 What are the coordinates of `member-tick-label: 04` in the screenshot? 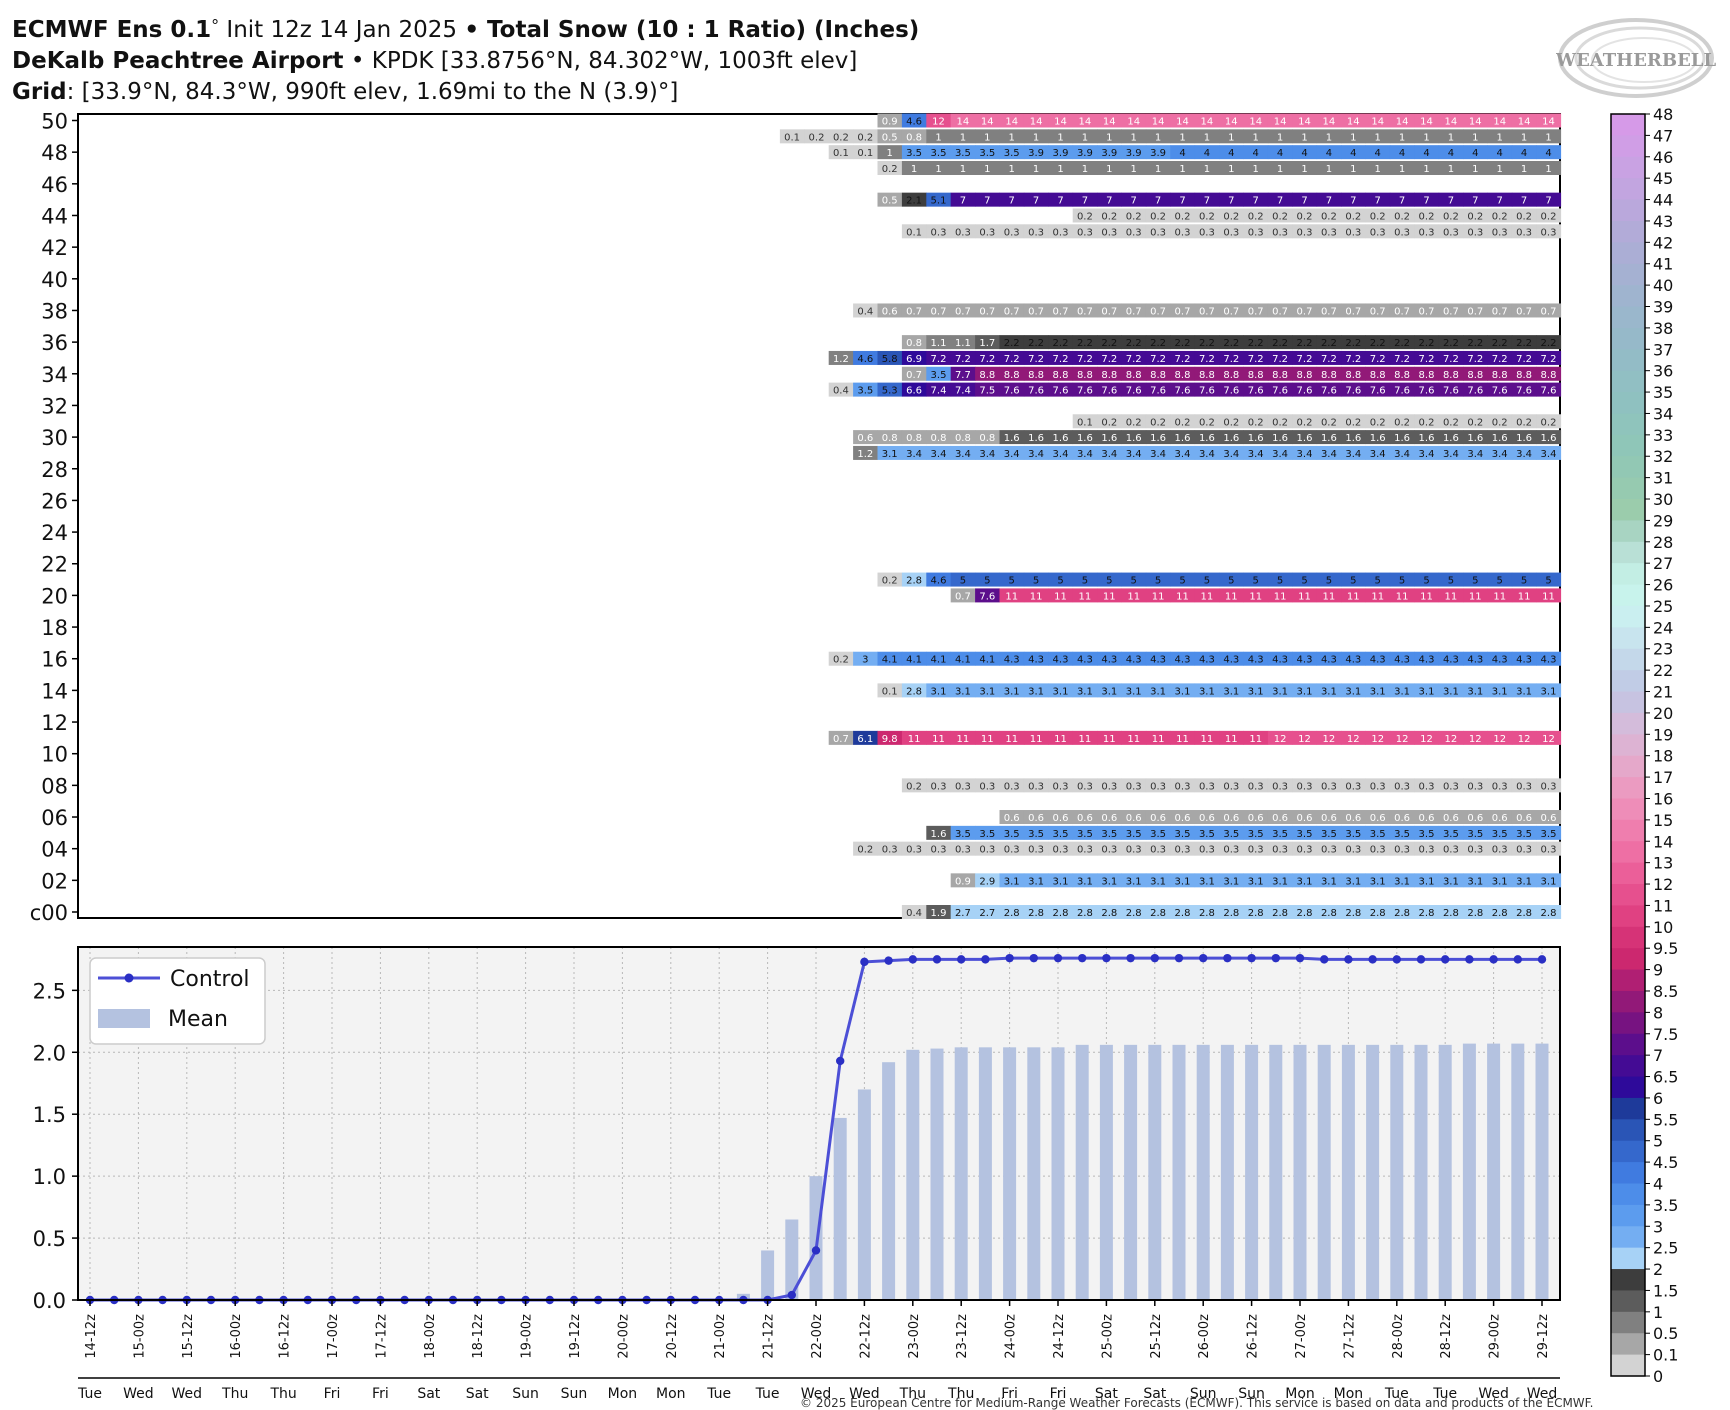 It's located at (54, 850).